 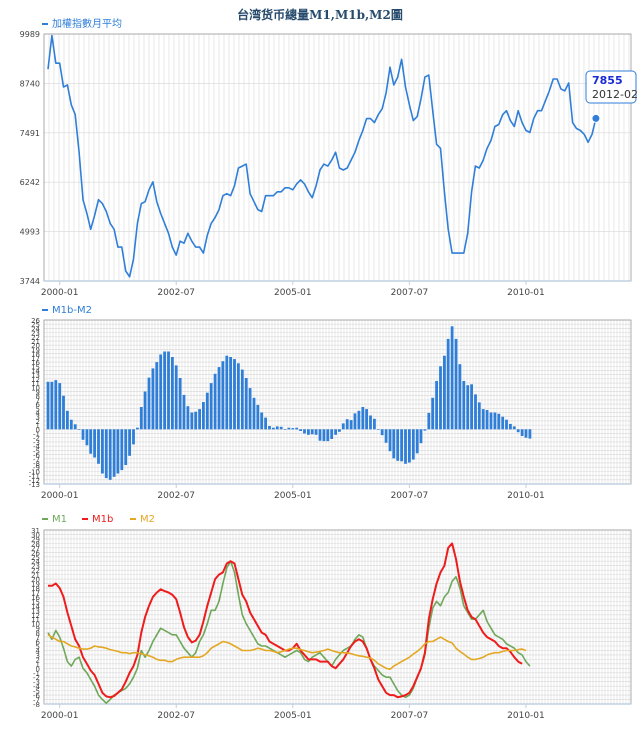 I want to click on y-tick-label: 8740, so click(x=30, y=83).